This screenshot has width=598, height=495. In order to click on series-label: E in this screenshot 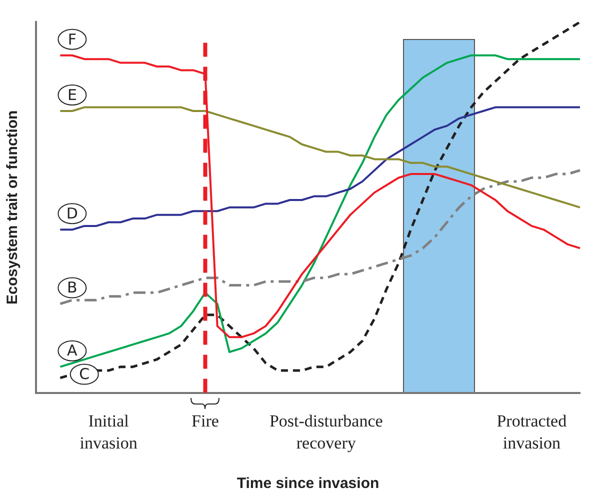, I will do `click(72, 95)`.